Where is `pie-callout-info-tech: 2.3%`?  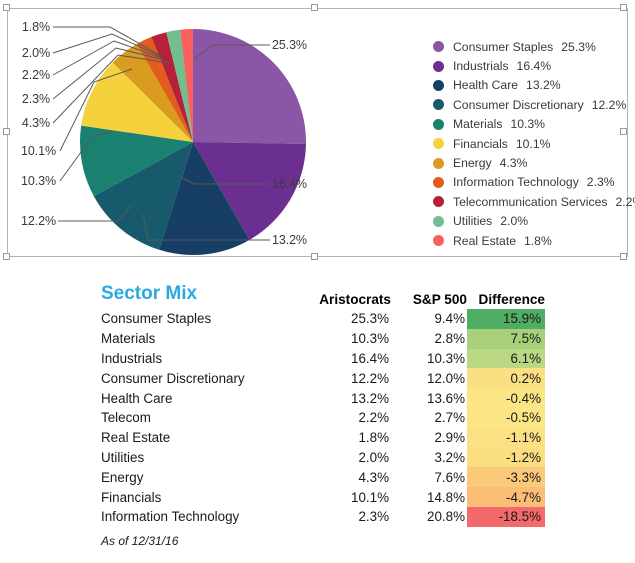 pie-callout-info-tech: 2.3% is located at coordinates (35, 99).